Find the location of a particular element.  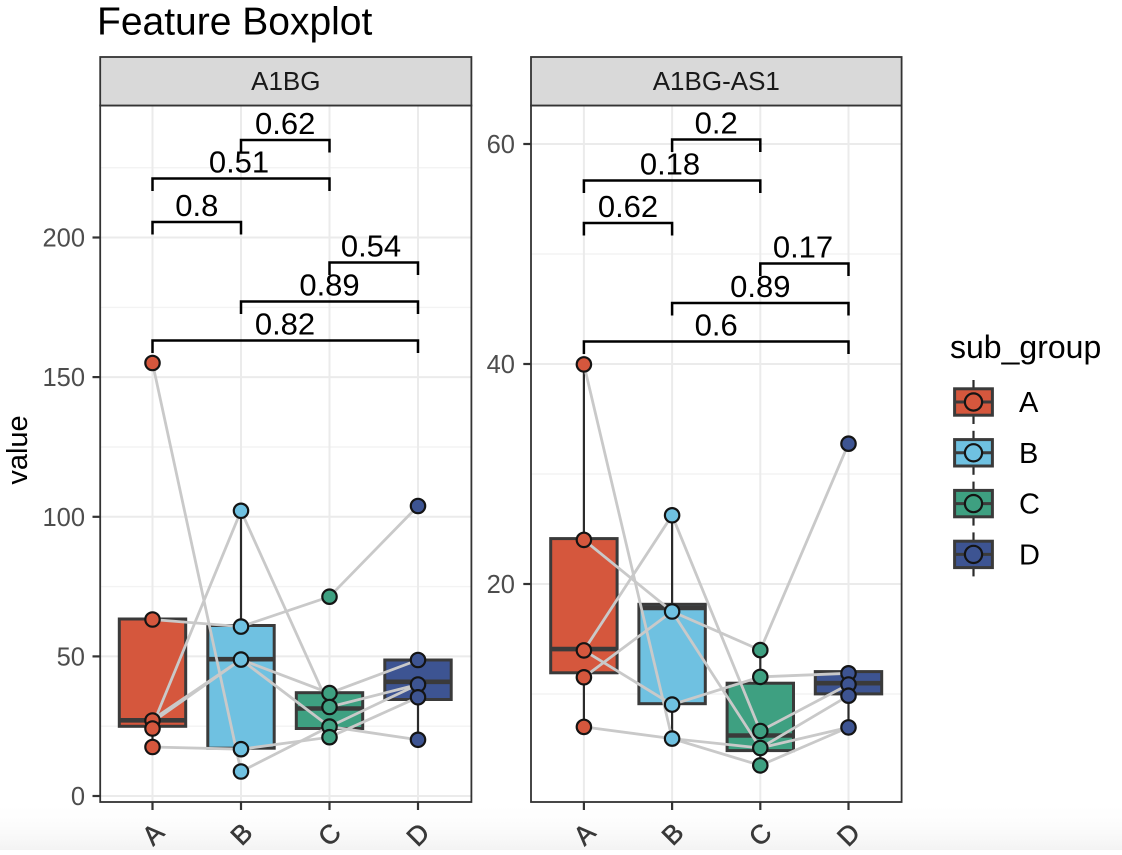

svg-text: 50 is located at coordinates (71, 657).